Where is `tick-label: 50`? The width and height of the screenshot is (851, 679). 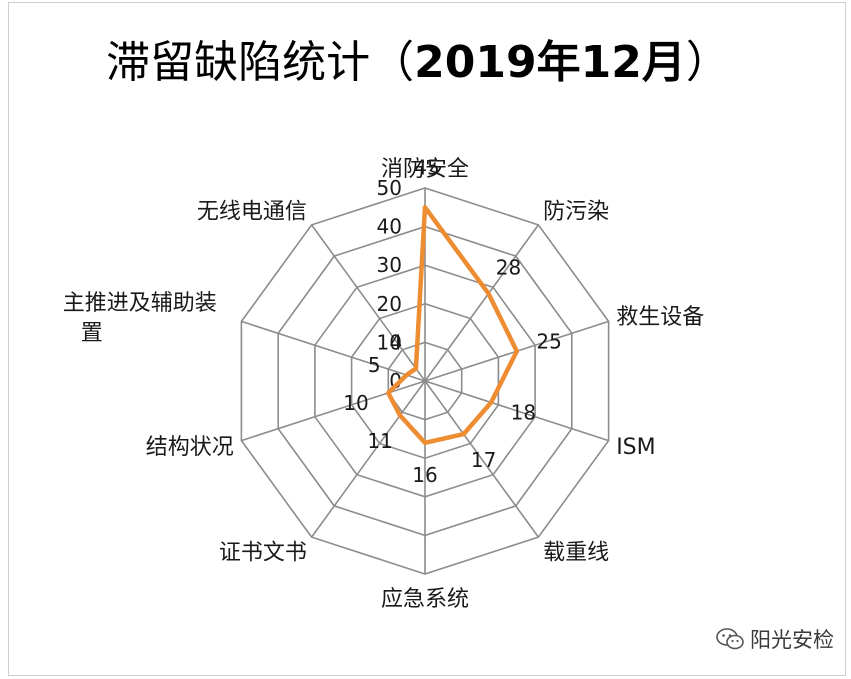
tick-label: 50 is located at coordinates (389, 188).